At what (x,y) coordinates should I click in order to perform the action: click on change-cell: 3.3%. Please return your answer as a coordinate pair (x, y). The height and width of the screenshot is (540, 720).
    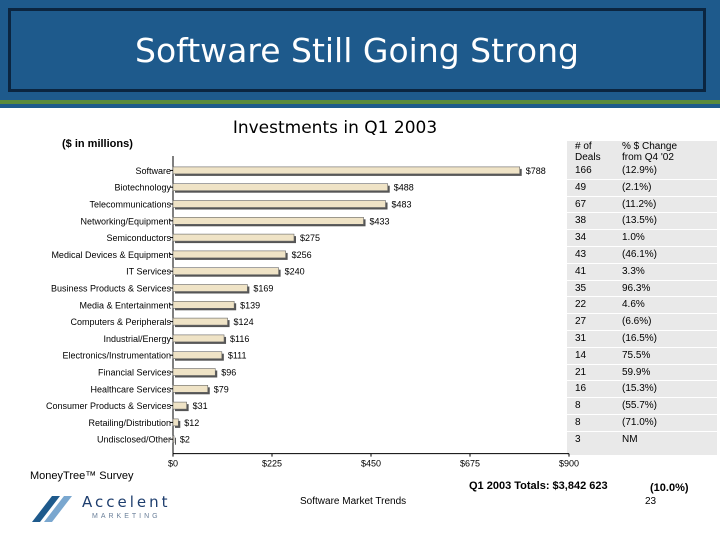
    Looking at the image, I should click on (633, 271).